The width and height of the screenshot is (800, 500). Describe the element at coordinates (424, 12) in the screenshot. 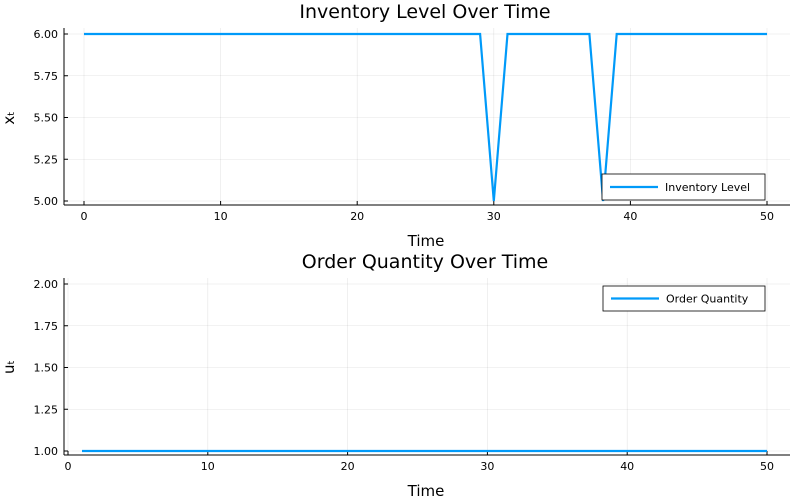

I see `chart-title: Inventory Level Over Time` at that location.